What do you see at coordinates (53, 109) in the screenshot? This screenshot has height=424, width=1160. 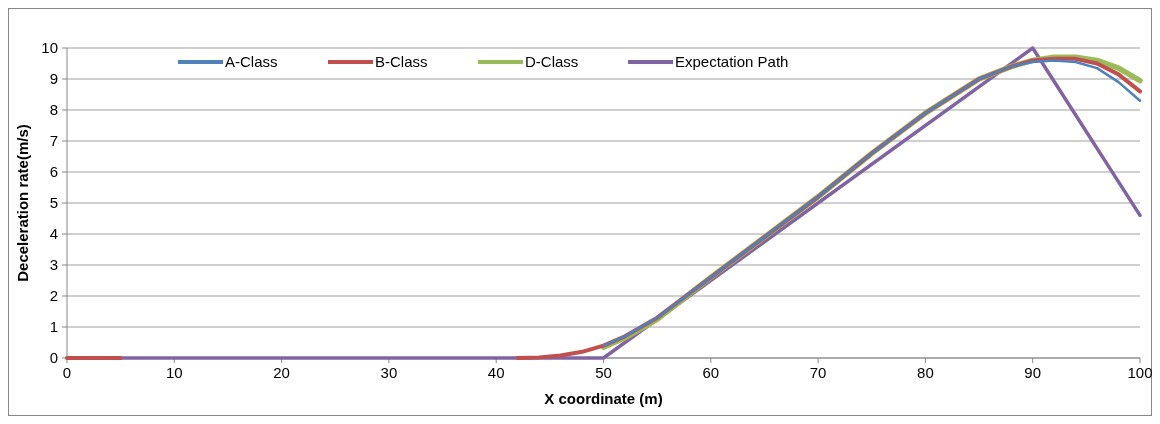 I see `y-tick-label: 8` at bounding box center [53, 109].